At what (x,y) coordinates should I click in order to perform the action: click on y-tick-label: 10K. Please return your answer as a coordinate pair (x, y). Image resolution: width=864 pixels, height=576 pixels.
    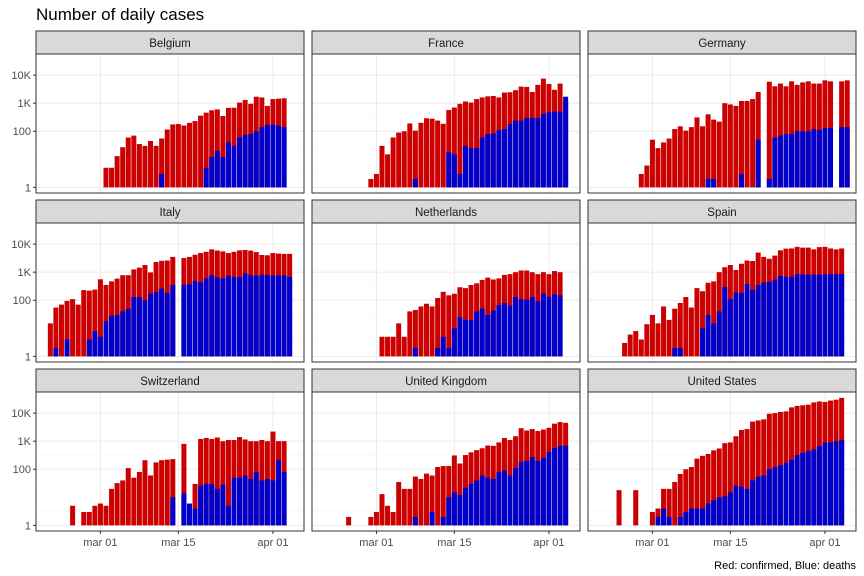
    Looking at the image, I should click on (21, 245).